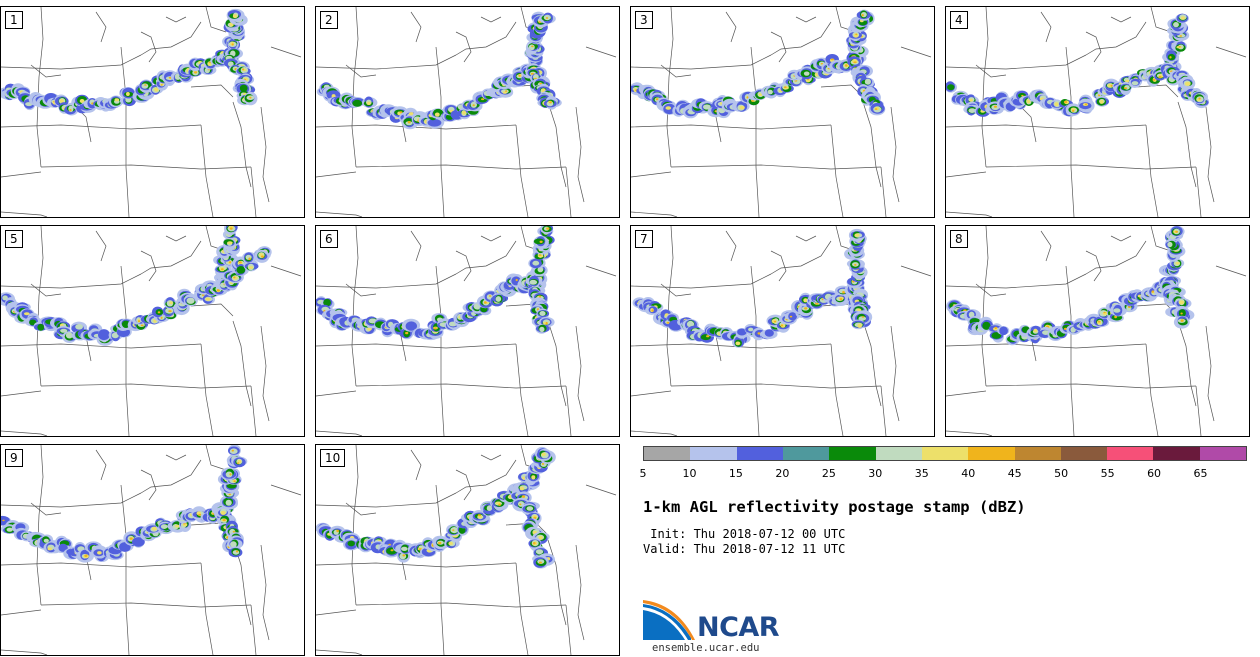  What do you see at coordinates (14, 458) in the screenshot?
I see `panel-number-label: 9` at bounding box center [14, 458].